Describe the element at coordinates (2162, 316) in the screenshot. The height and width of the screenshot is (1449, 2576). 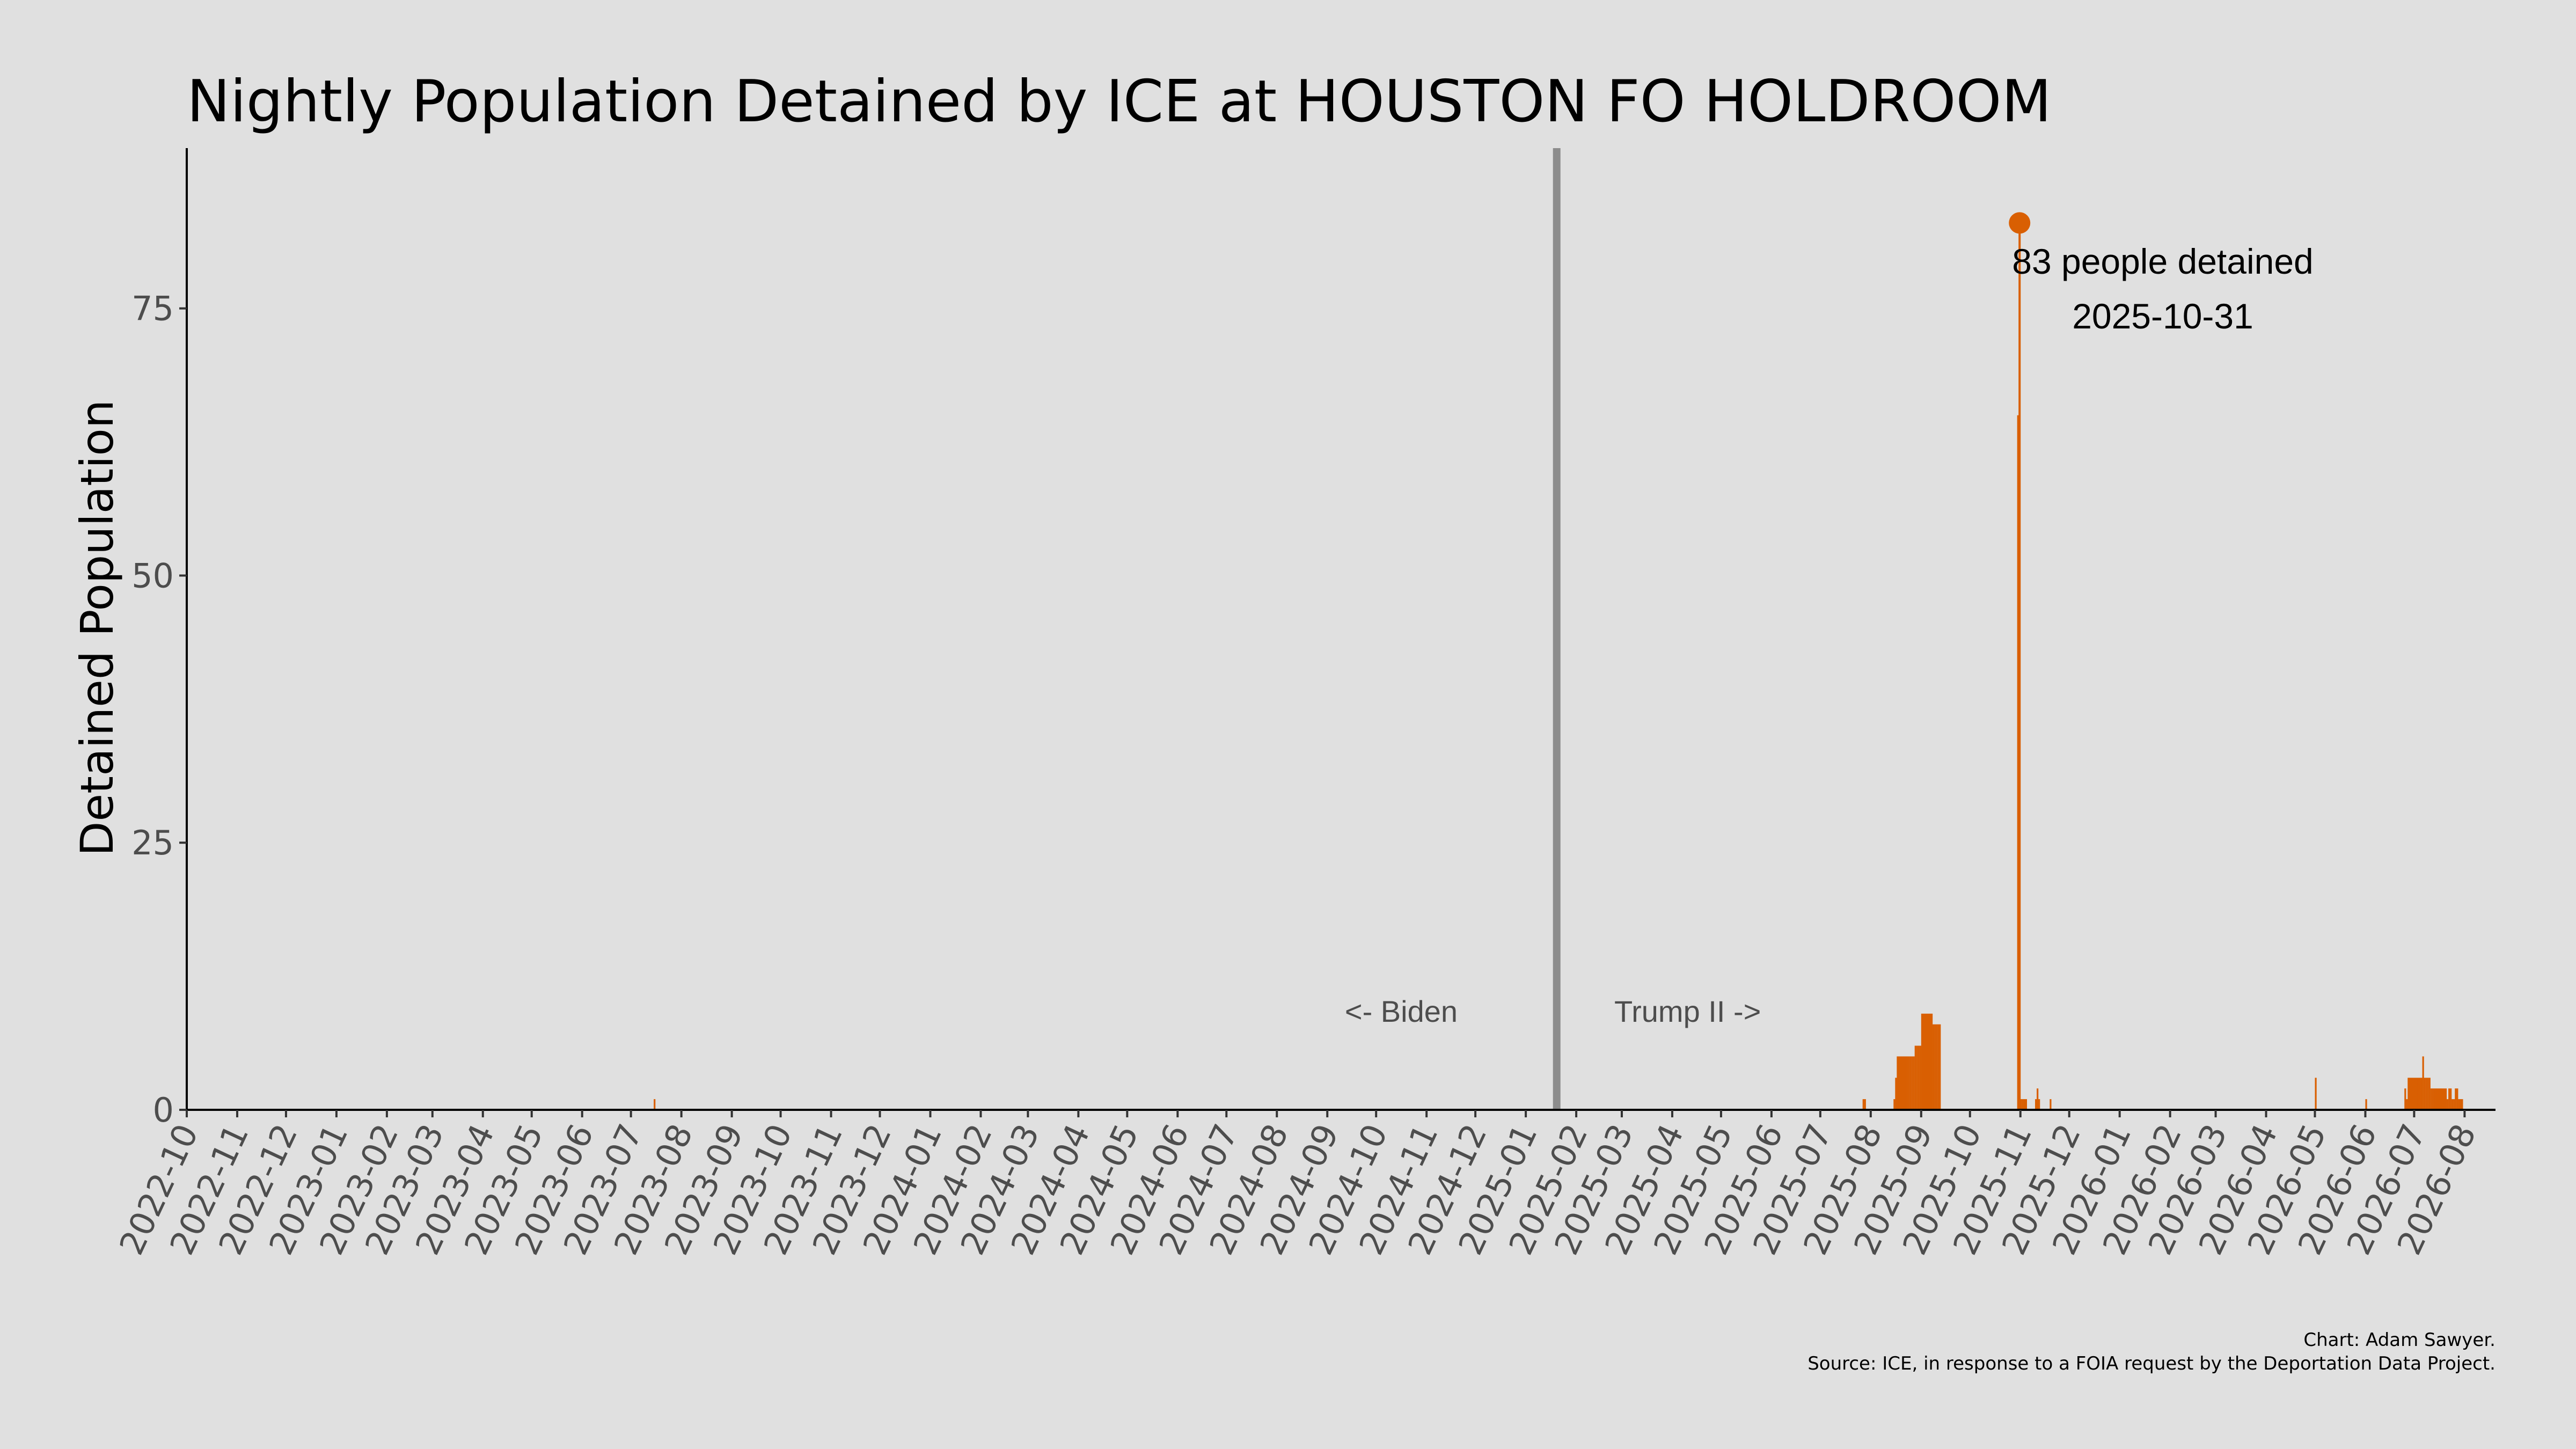
I see `peak-annotation-date: 2025-10-31` at that location.